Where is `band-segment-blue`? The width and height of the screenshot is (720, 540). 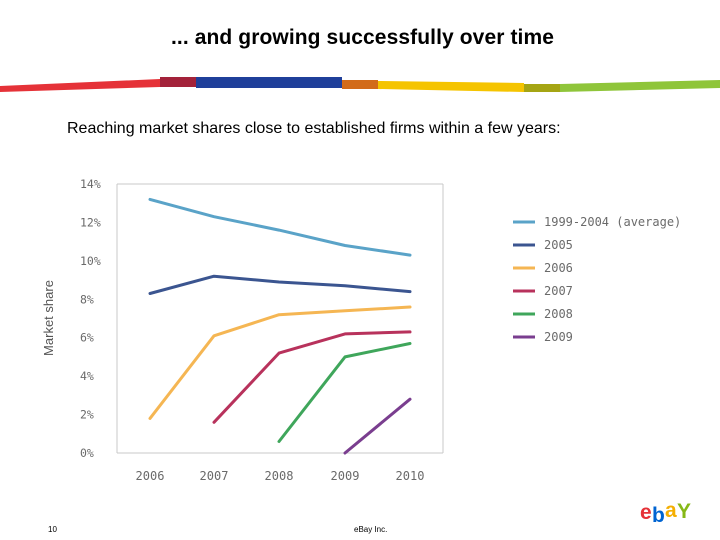 band-segment-blue is located at coordinates (269, 82).